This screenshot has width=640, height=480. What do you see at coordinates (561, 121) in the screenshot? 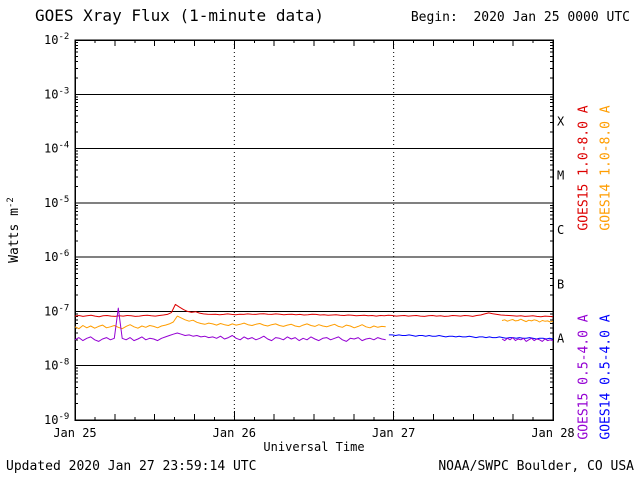
I see `flare-class-letter: X` at bounding box center [561, 121].